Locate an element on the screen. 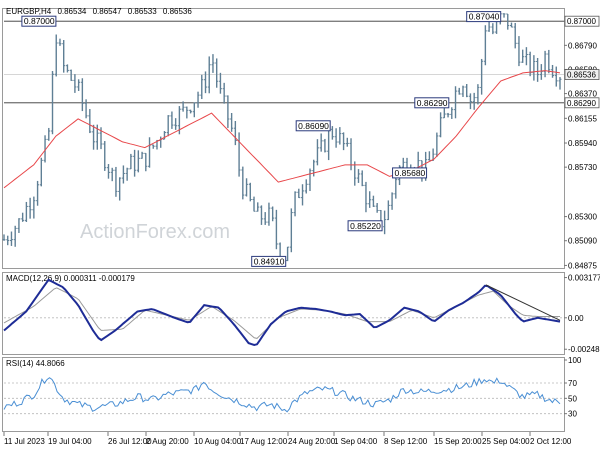 This screenshot has width=600, height=450. time-tick-label: 2 Oct 12:00 is located at coordinates (551, 441).